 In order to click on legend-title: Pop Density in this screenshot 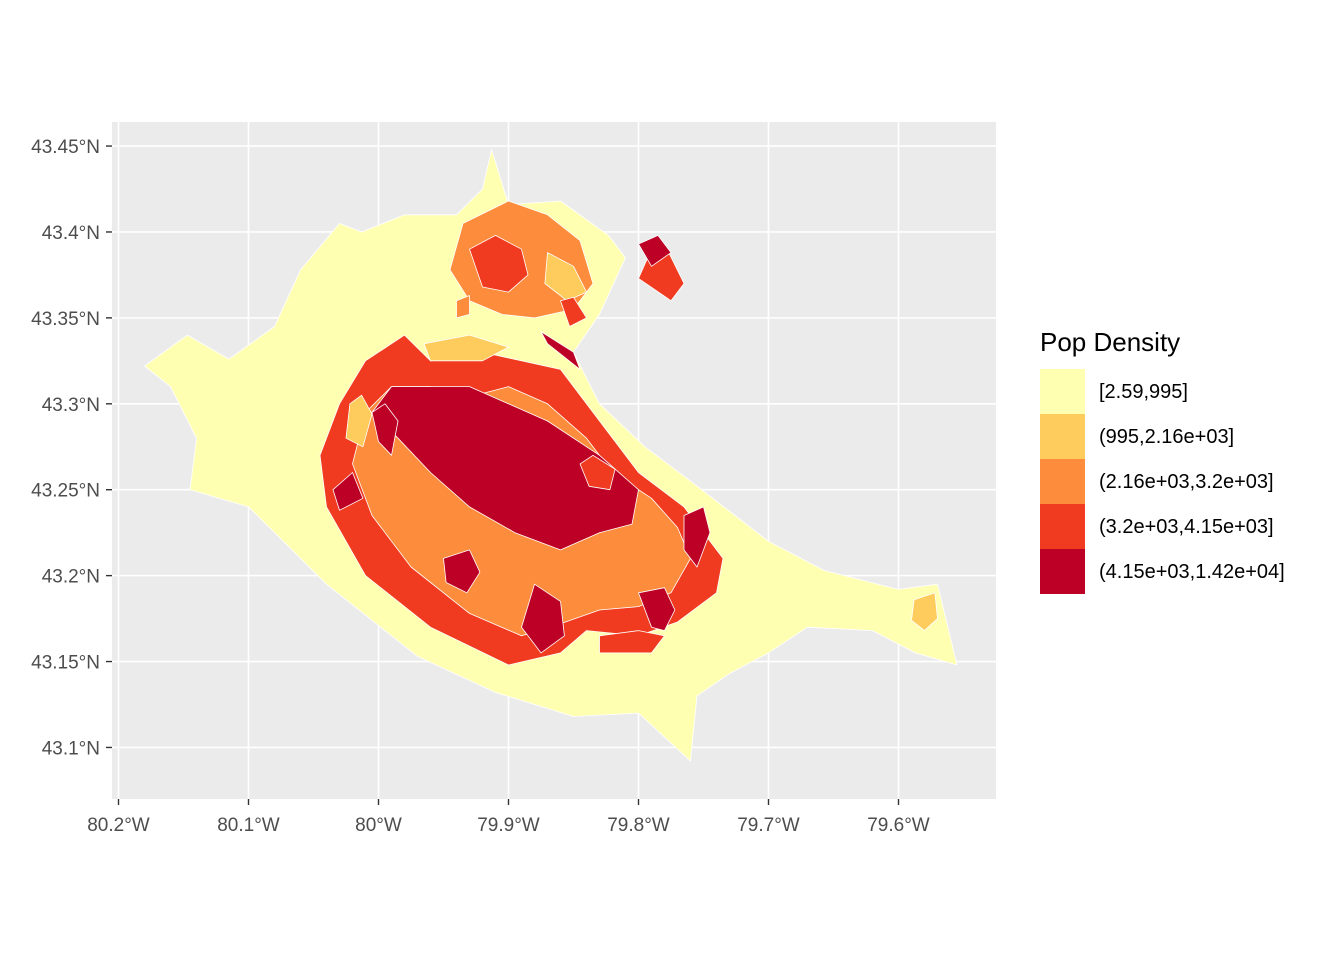, I will do `click(1110, 342)`.